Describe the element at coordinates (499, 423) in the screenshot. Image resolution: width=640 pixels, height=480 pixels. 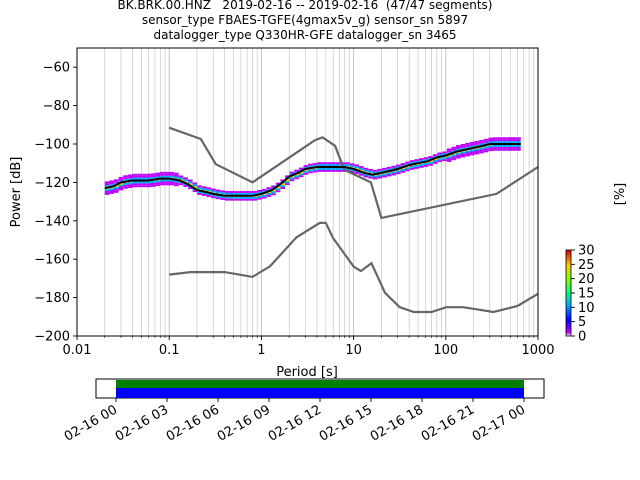
I see `timeline-tick-label: 02-17 00` at that location.